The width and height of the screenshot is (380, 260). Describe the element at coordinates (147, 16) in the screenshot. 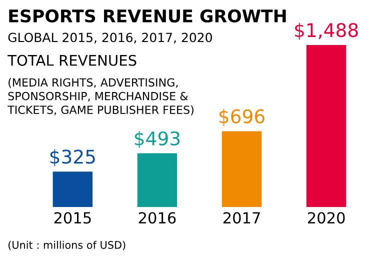

I see `chart-title: ESPORTS REVENUE GROWTH` at that location.